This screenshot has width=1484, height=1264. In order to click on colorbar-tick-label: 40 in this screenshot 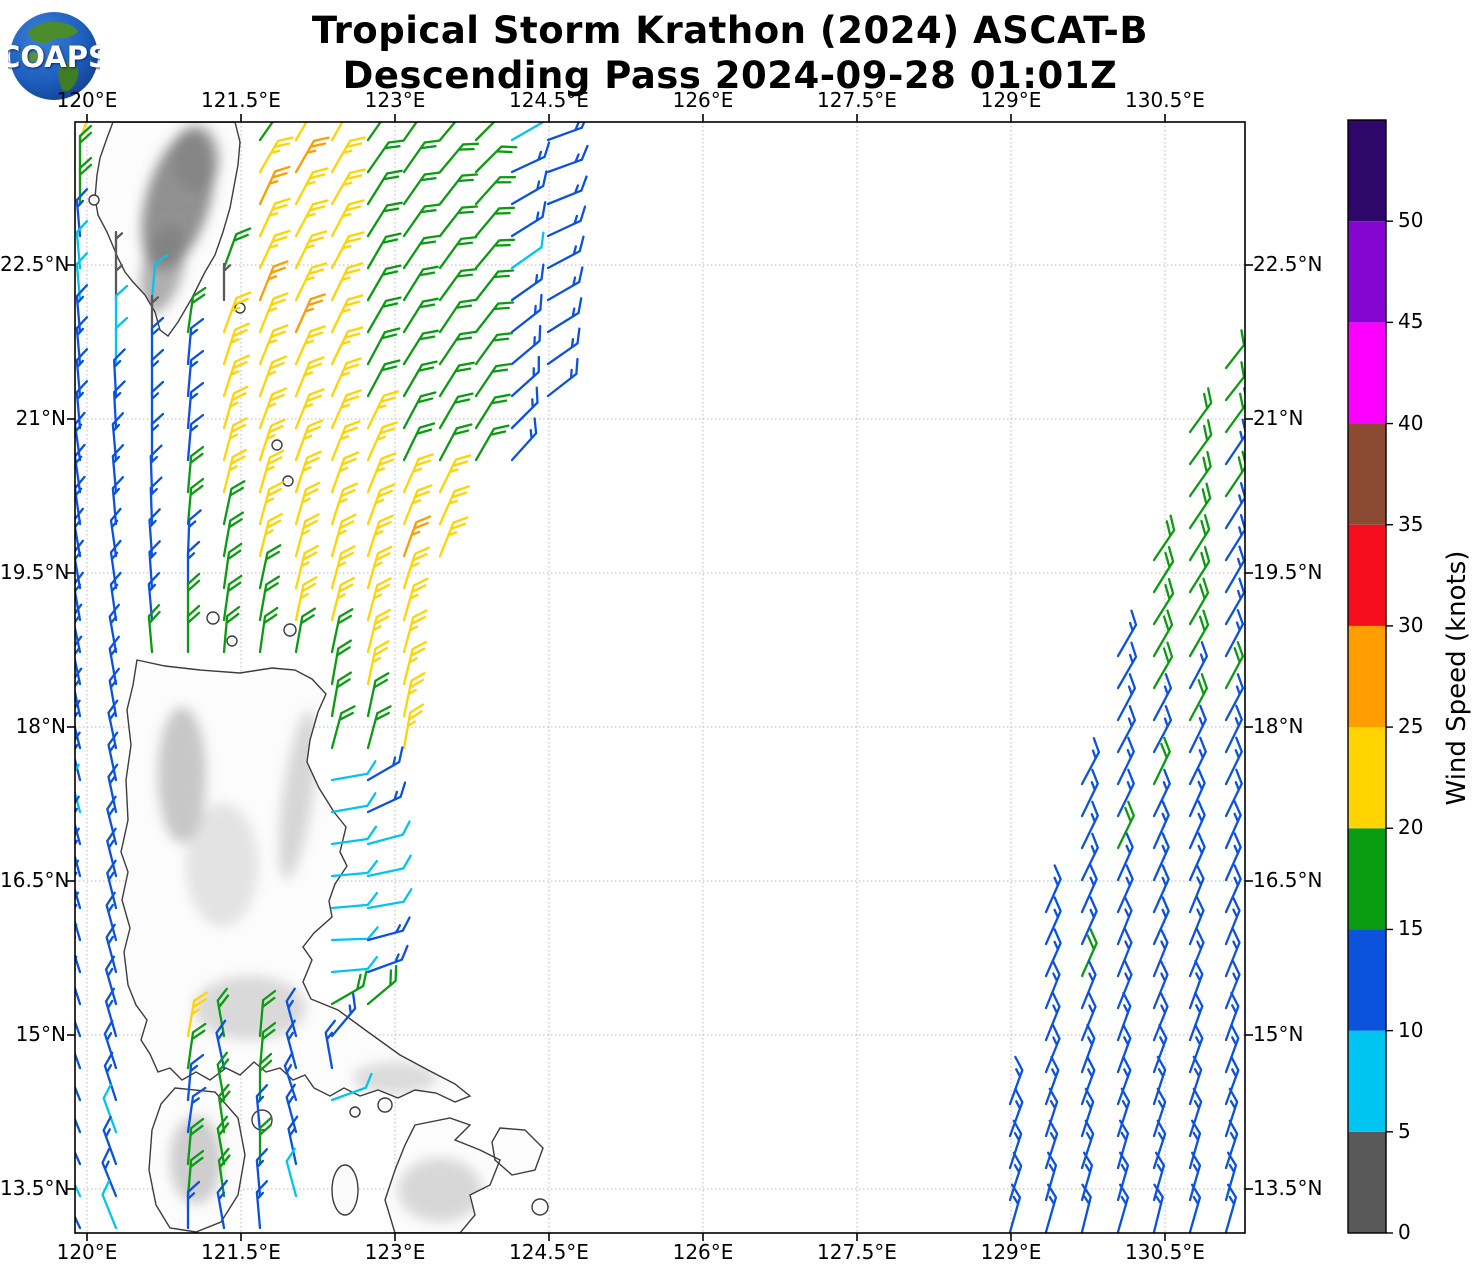, I will do `click(1411, 422)`.